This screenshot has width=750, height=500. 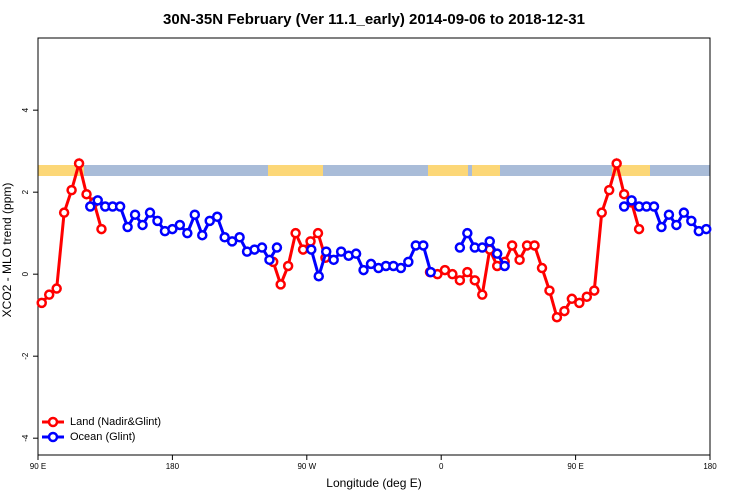 What do you see at coordinates (441, 466) in the screenshot?
I see `x-tick-label: 0` at bounding box center [441, 466].